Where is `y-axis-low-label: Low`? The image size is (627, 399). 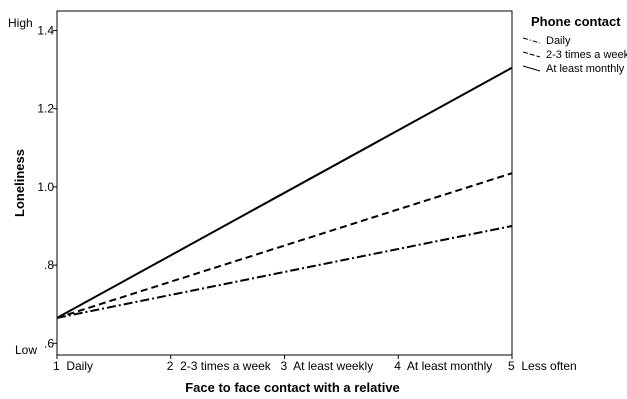 y-axis-low-label: Low is located at coordinates (26, 350).